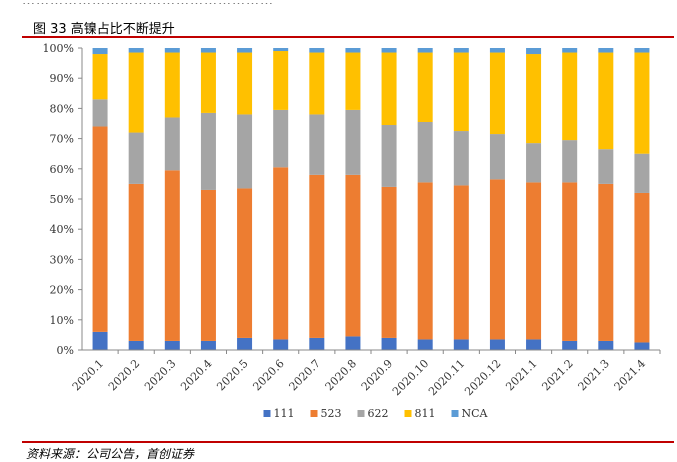 The width and height of the screenshot is (677, 462). Describe the element at coordinates (104, 29) in the screenshot. I see `figure-title: 图 33 高镍占比不断提升` at that location.